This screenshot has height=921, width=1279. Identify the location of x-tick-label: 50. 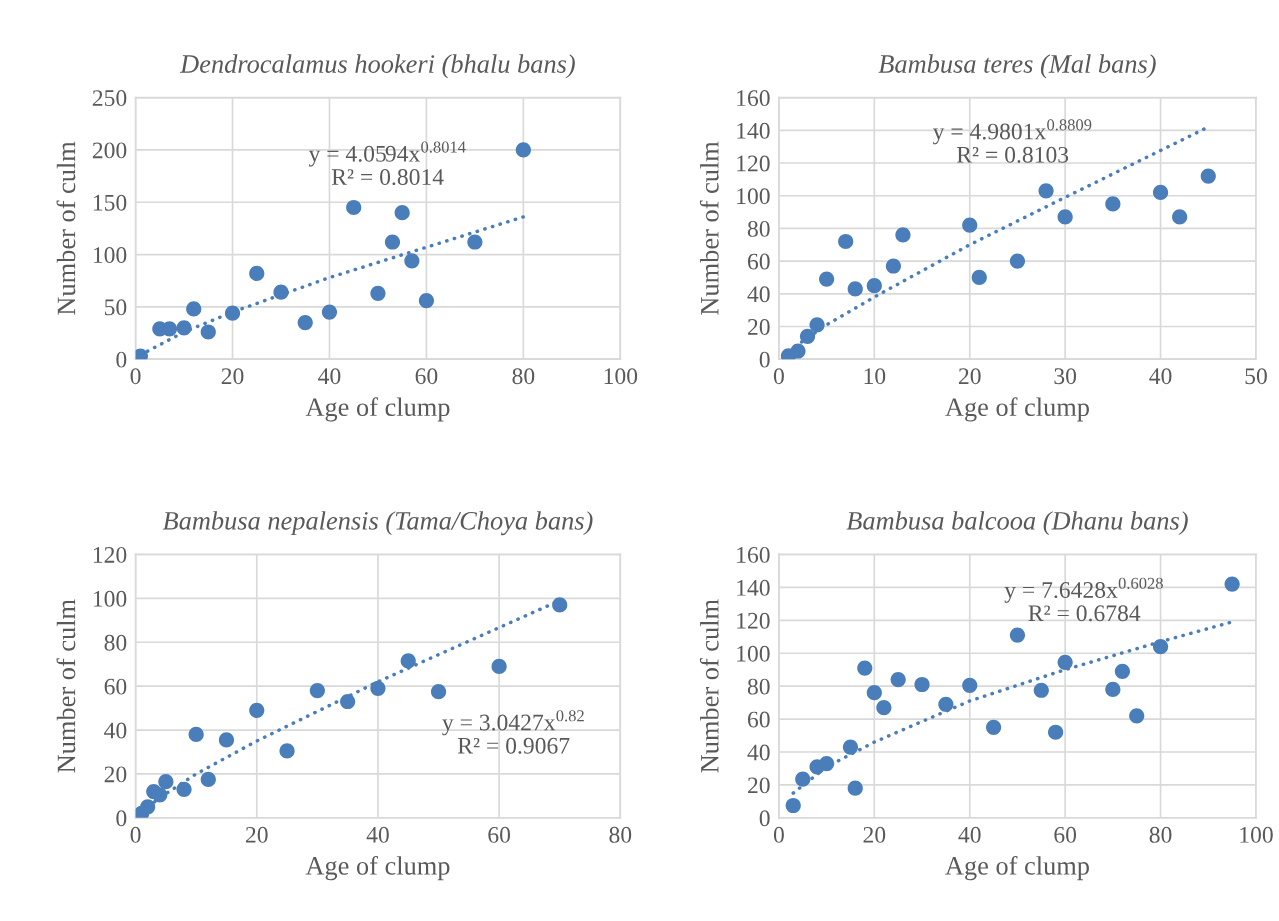
(1256, 376).